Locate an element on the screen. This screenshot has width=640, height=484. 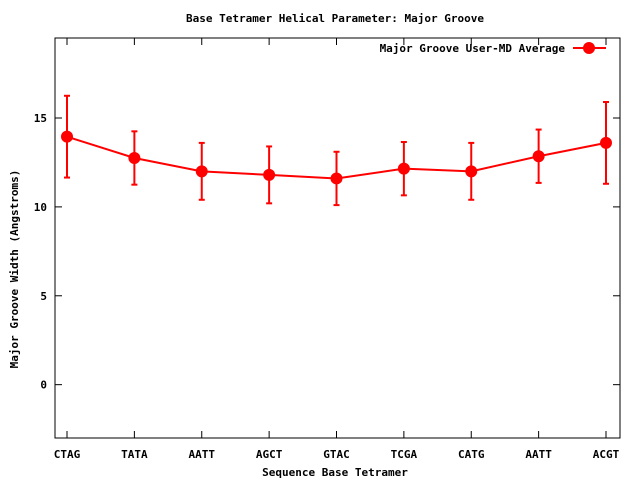
x-tick-label: CTAG is located at coordinates (67, 454).